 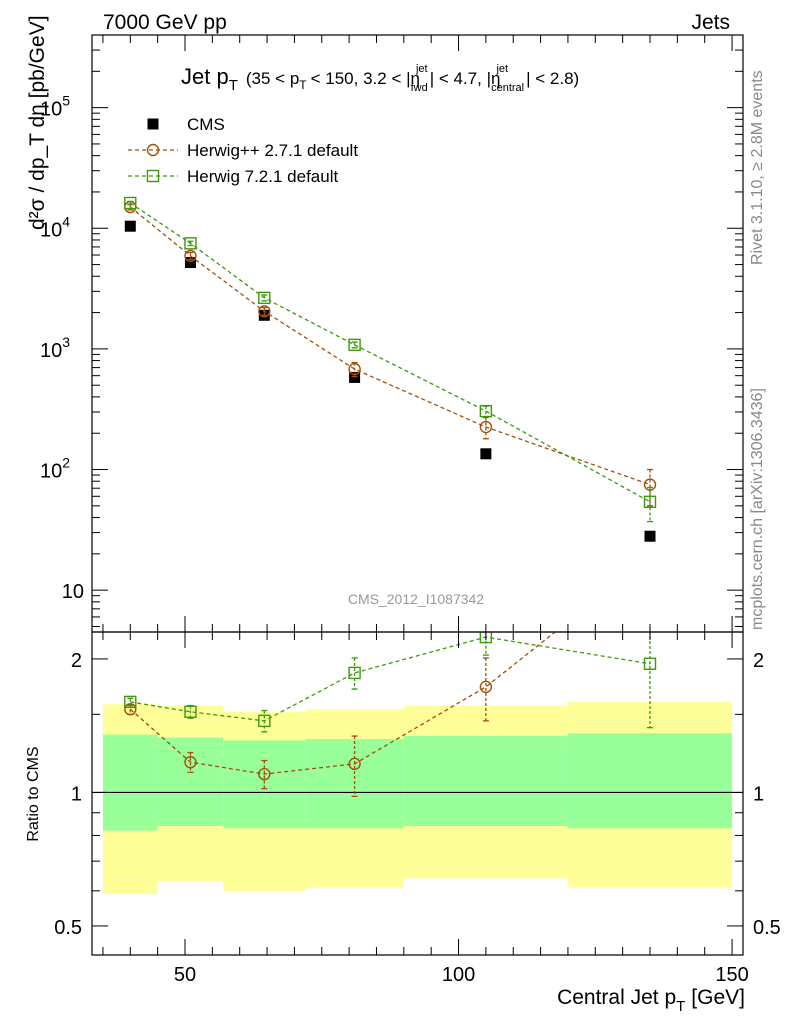 I want to click on watermark: CMS_2012_I1087342, so click(x=416, y=599).